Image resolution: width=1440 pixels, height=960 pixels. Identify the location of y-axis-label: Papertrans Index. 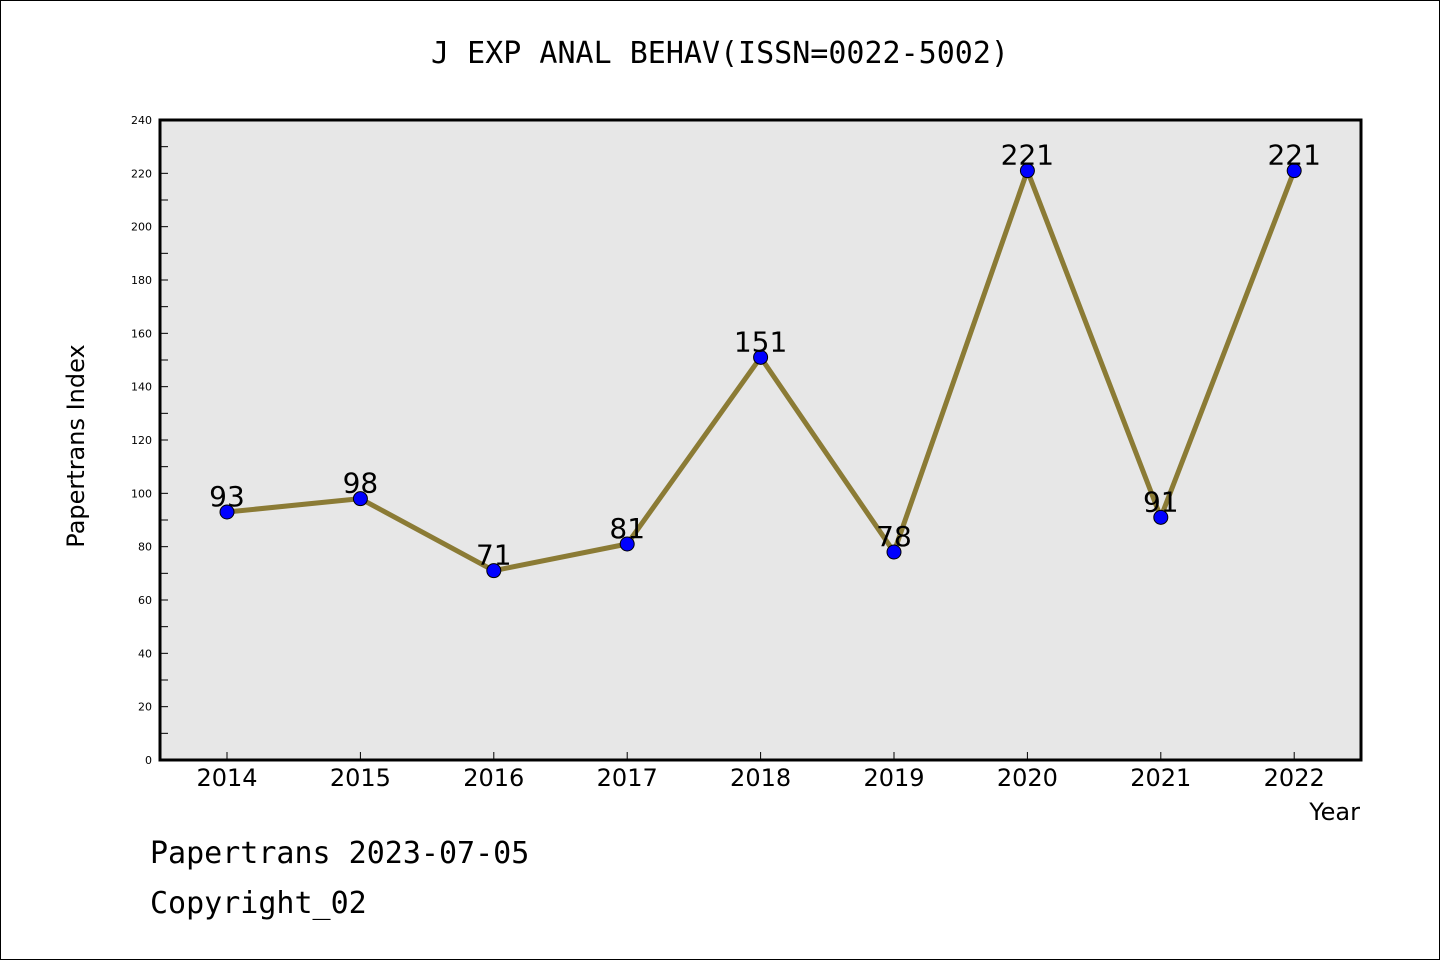
(76, 445).